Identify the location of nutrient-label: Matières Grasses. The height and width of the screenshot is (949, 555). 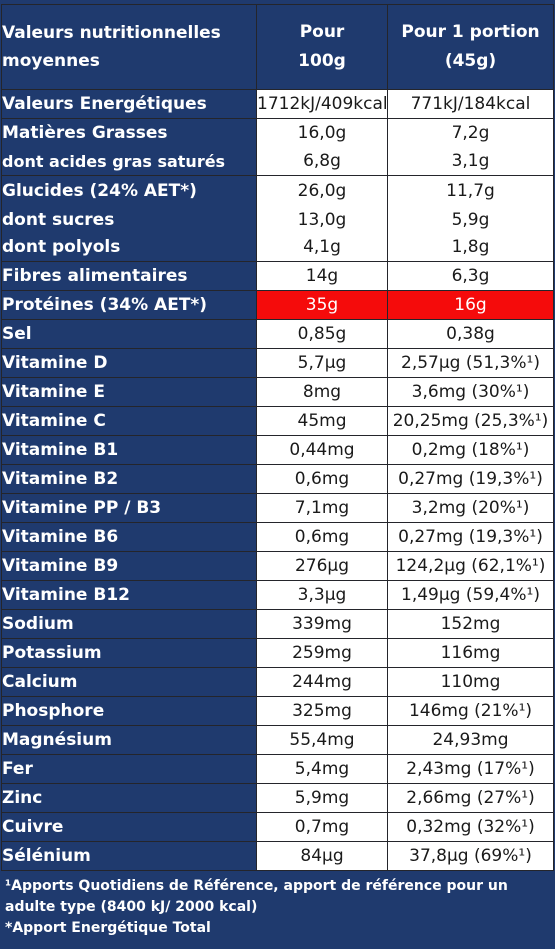
(129, 133).